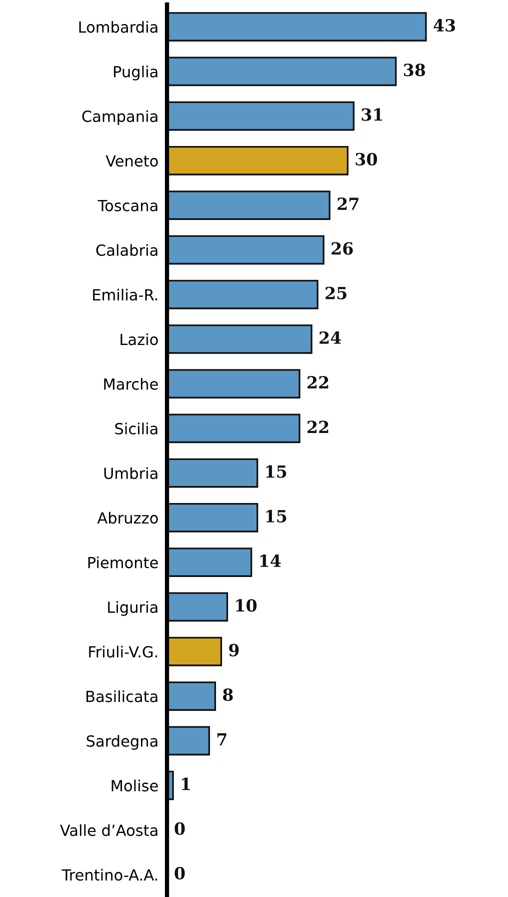  Describe the element at coordinates (123, 562) in the screenshot. I see `y-tick-label: Piemonte` at that location.